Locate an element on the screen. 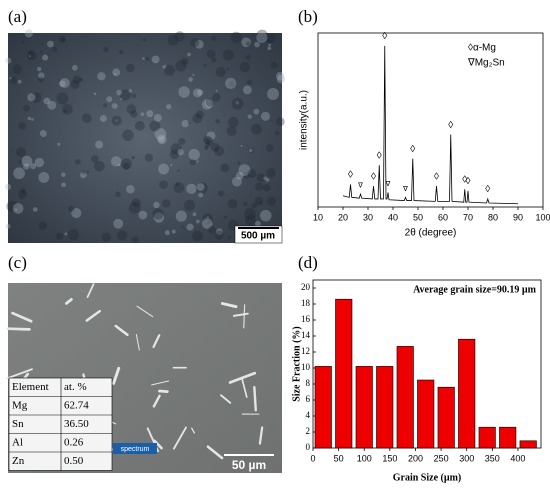 The width and height of the screenshot is (550, 494). x-axis-label: Grain Size (µm) is located at coordinates (427, 477).